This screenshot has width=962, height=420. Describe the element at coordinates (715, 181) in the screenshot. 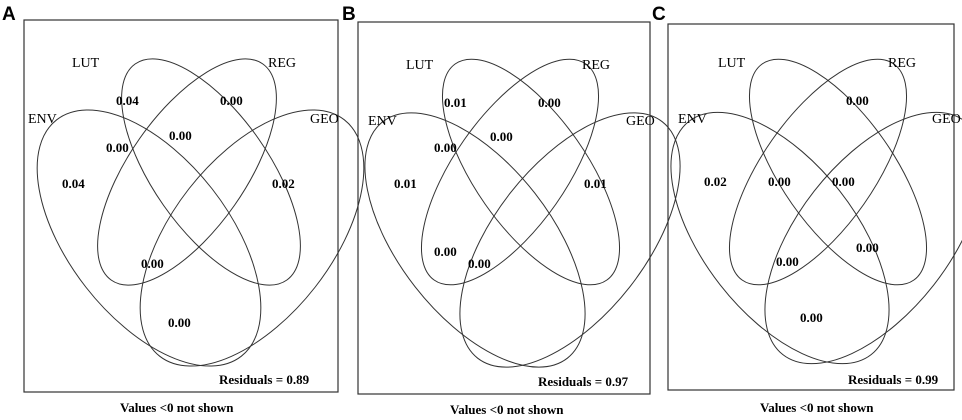

I see `value-env-only: 0.02` at that location.